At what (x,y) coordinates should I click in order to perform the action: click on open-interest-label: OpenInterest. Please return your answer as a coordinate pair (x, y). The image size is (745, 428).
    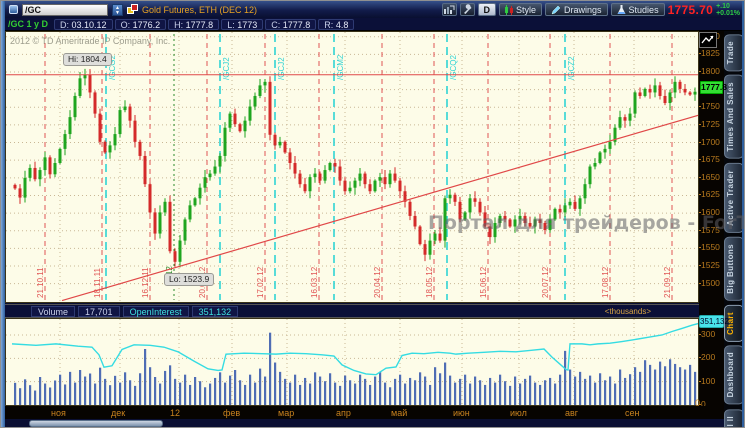
    Looking at the image, I should click on (155, 311).